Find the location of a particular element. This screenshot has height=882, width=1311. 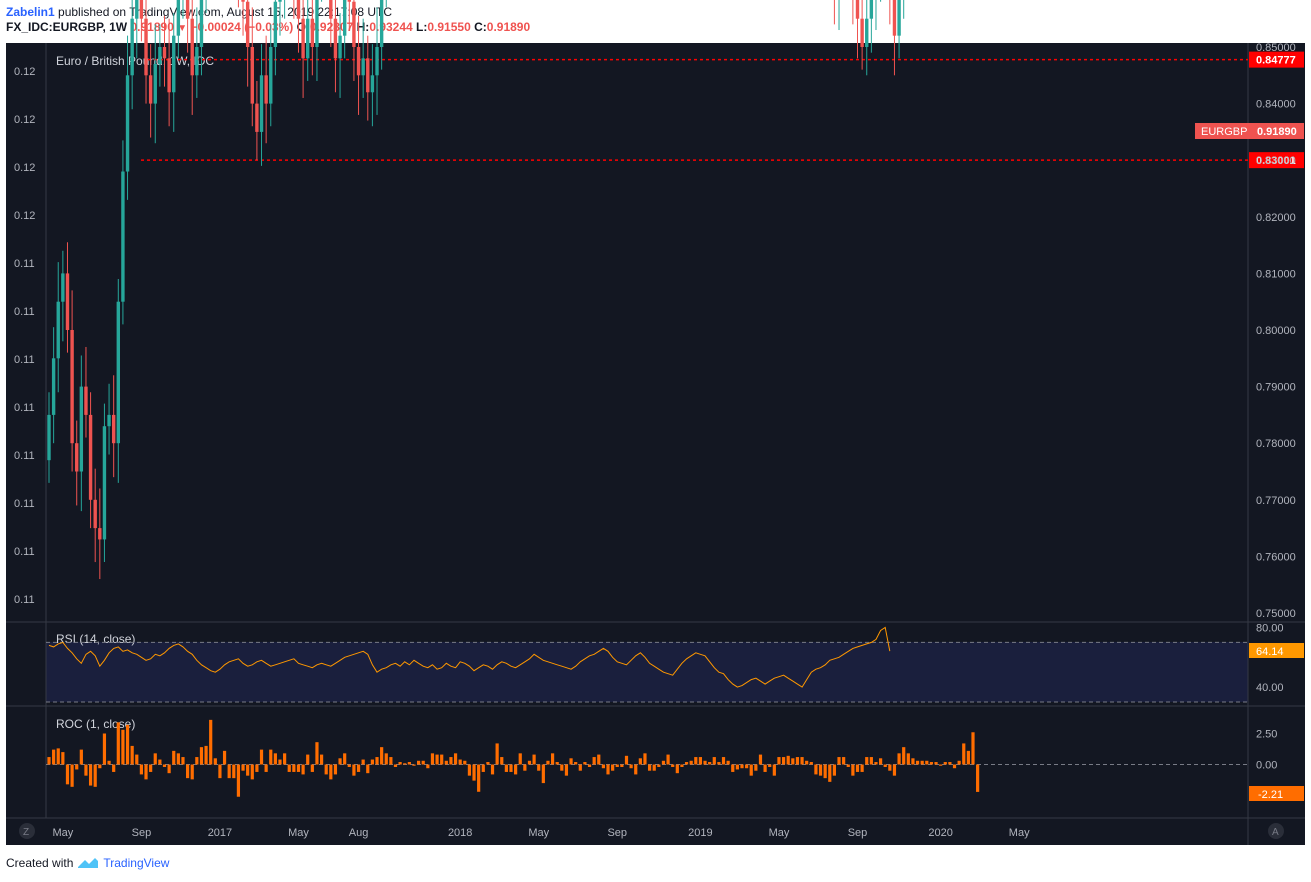

zoom-button is located at coordinates (27, 831).